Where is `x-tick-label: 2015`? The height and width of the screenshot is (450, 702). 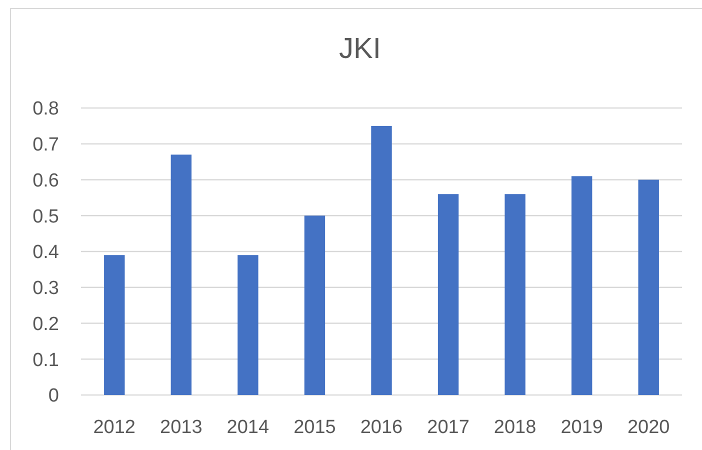 x-tick-label: 2015 is located at coordinates (315, 427).